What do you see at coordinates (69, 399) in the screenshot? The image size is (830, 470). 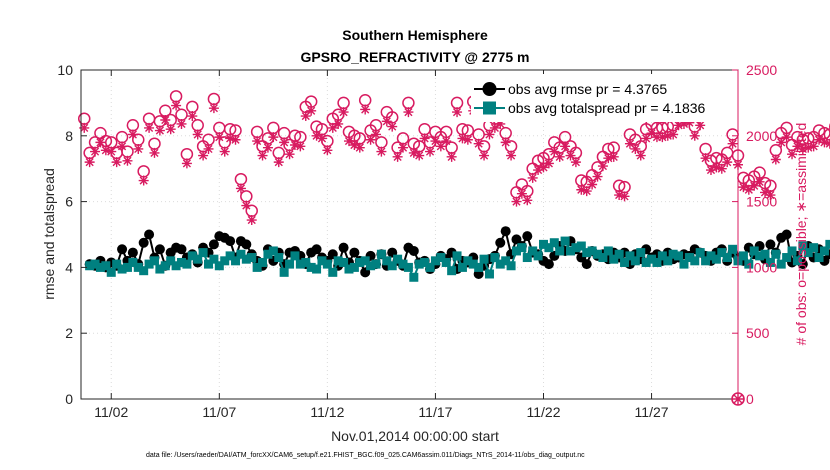 I see `y-tick-label: 0` at bounding box center [69, 399].